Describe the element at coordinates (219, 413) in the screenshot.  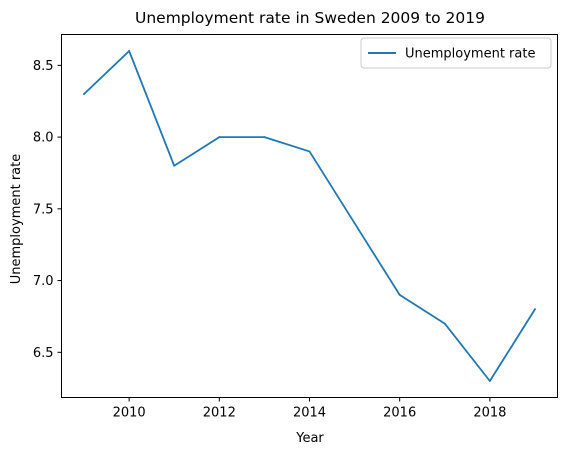
I see `x-tick-label: 2012` at that location.